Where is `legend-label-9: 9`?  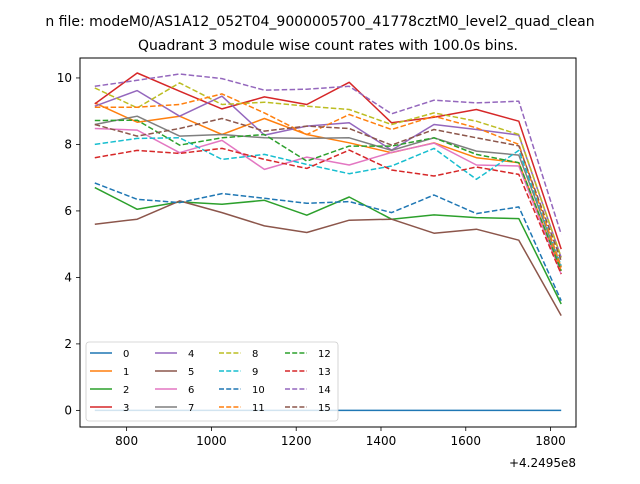 legend-label-9: 9 is located at coordinates (255, 372).